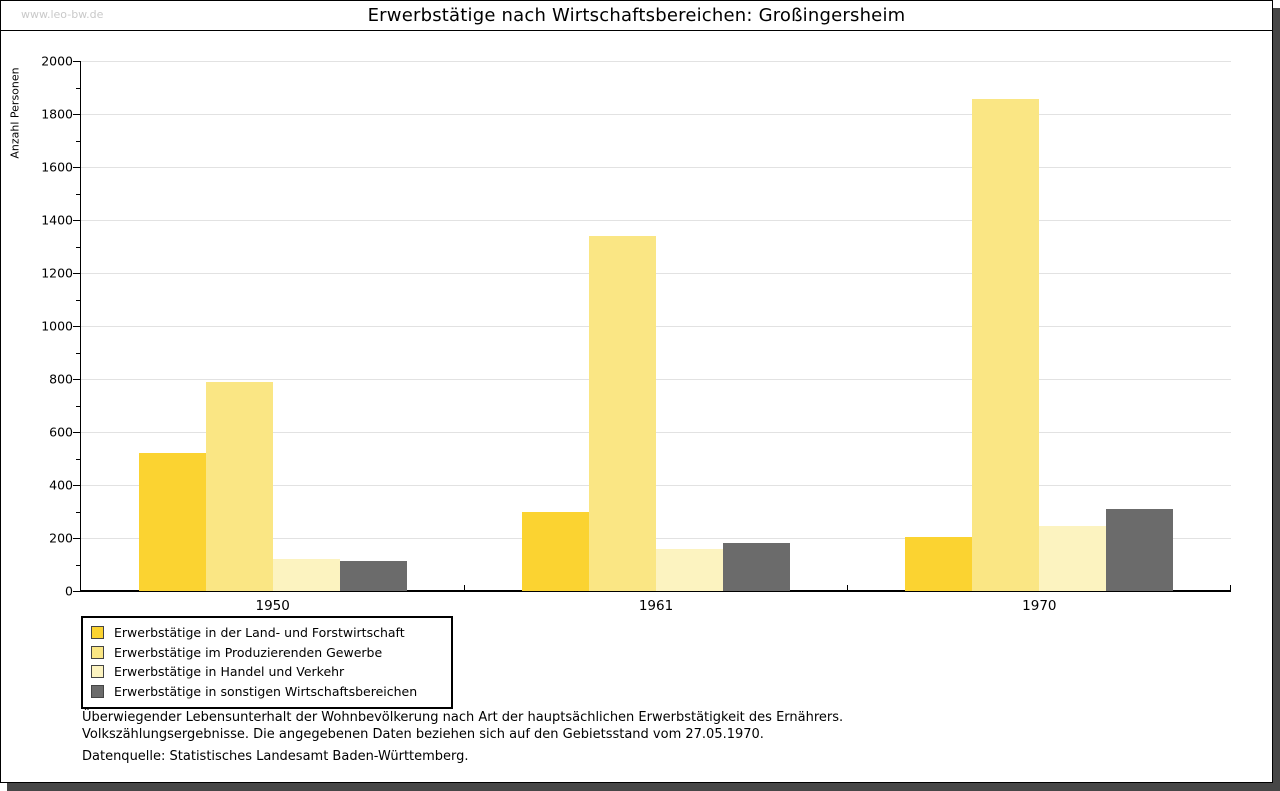 Image resolution: width=1280 pixels, height=791 pixels. What do you see at coordinates (1039, 606) in the screenshot?
I see `x-category-label: 1970` at bounding box center [1039, 606].